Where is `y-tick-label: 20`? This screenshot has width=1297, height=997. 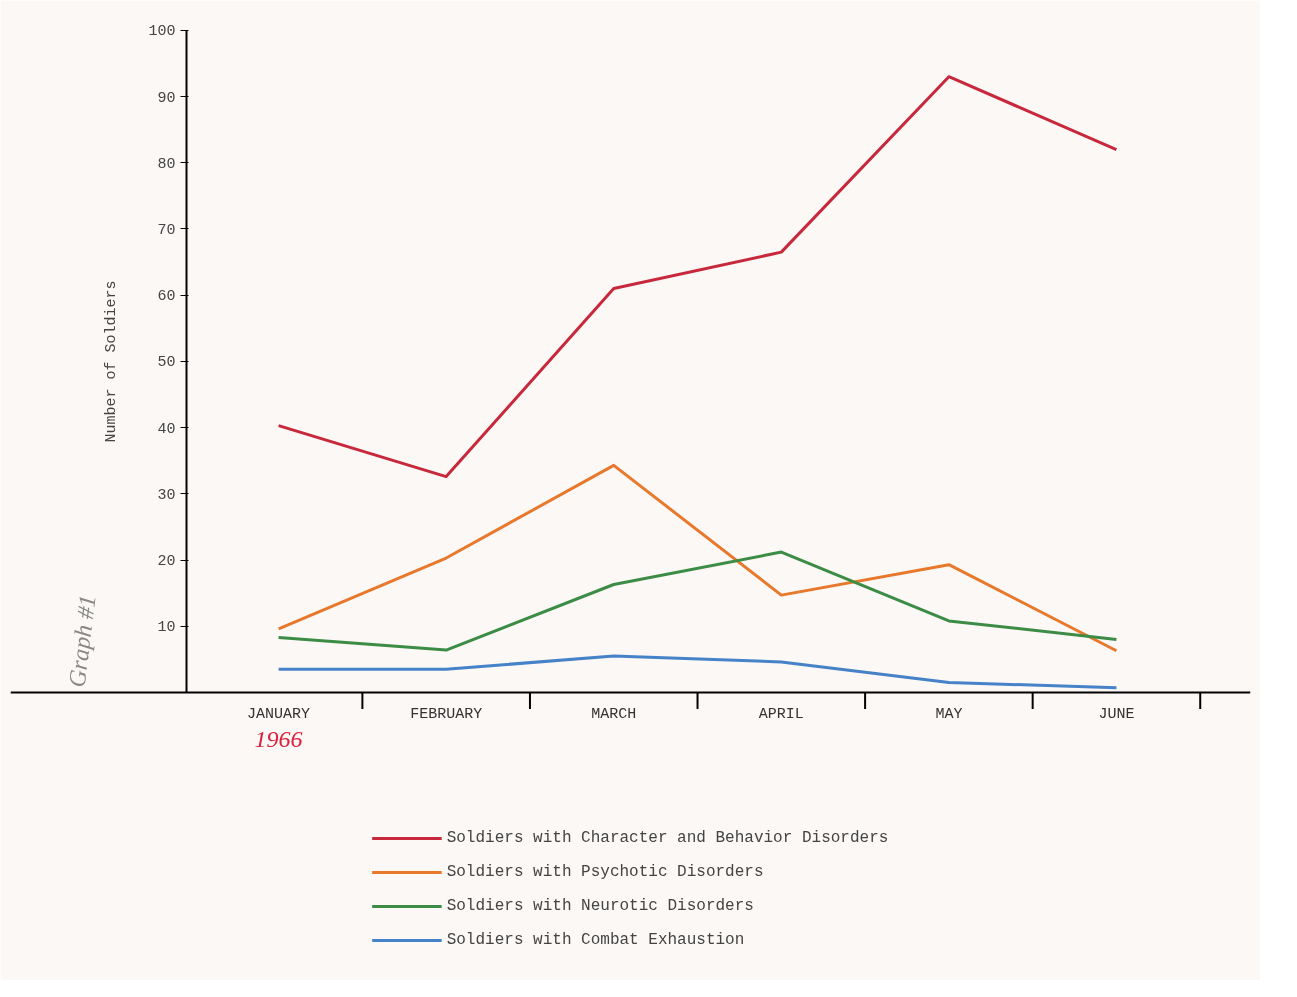
y-tick-label: 20 is located at coordinates (166, 562).